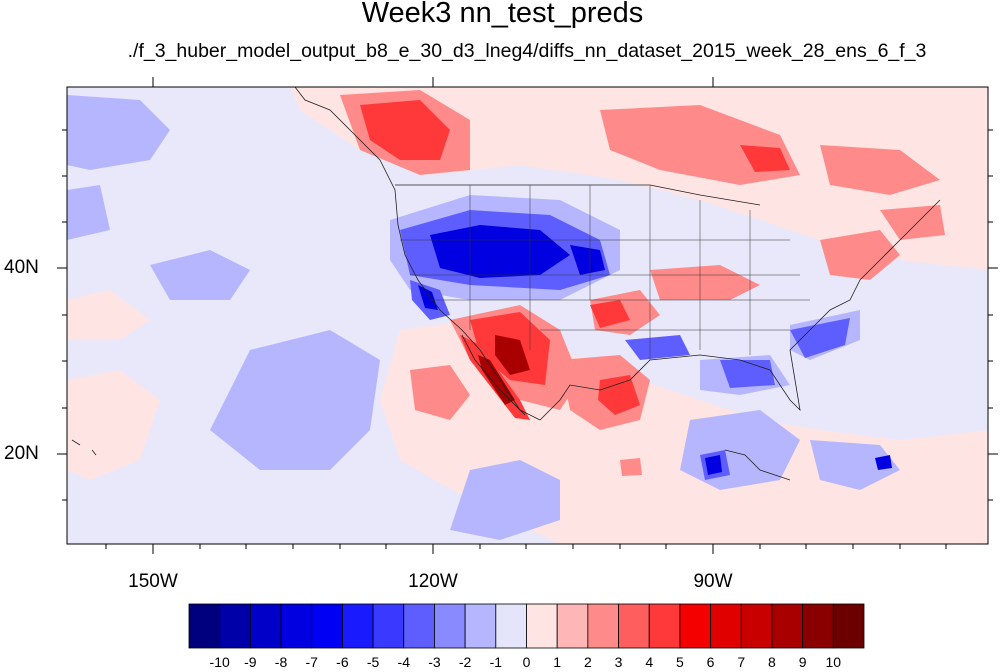 Image resolution: width=1005 pixels, height=672 pixels. What do you see at coordinates (434, 662) in the screenshot?
I see `colorbar-label: -3` at bounding box center [434, 662].